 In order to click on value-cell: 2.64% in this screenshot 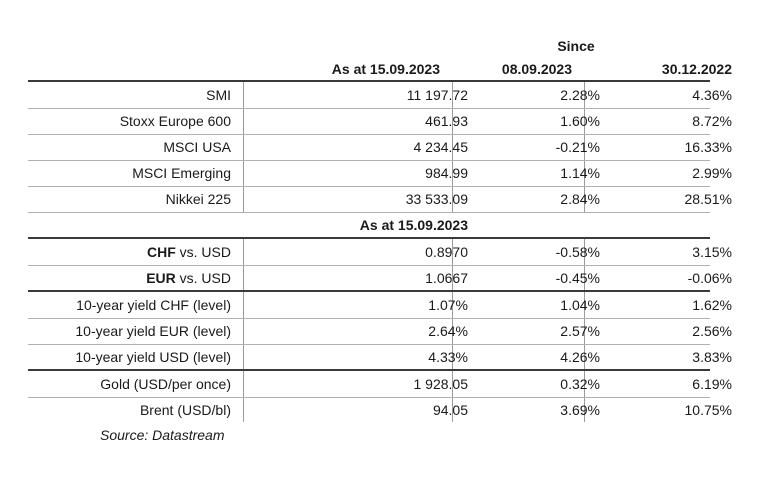, I will do `click(448, 331)`.